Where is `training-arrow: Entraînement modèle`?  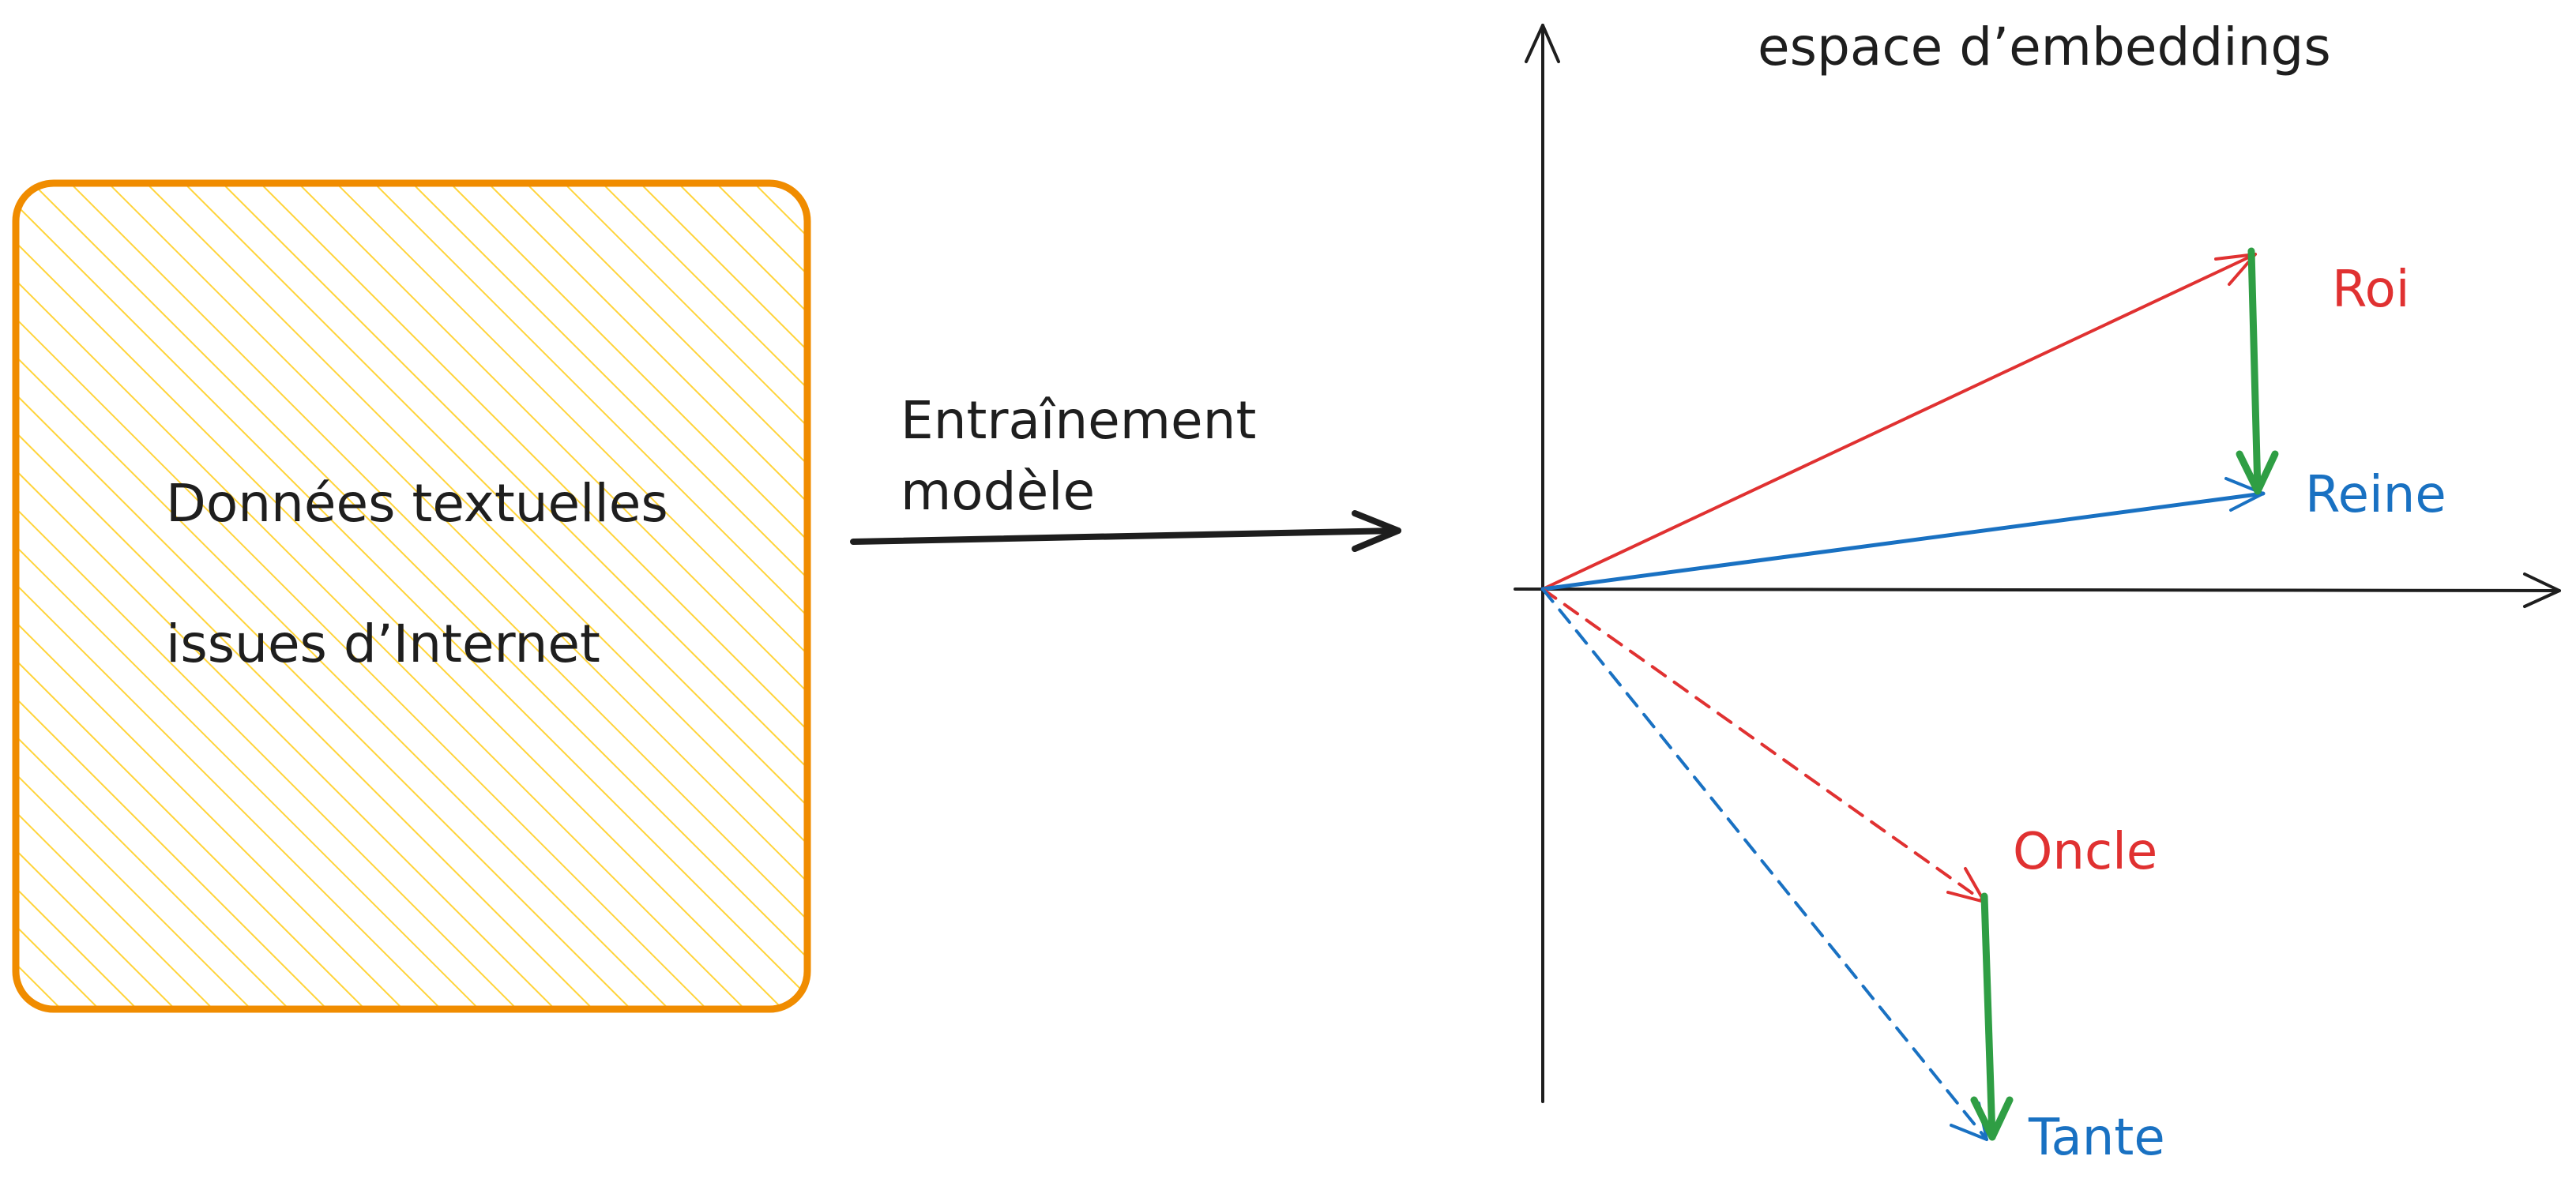 training-arrow: Entraînement modèle is located at coordinates (1125, 471).